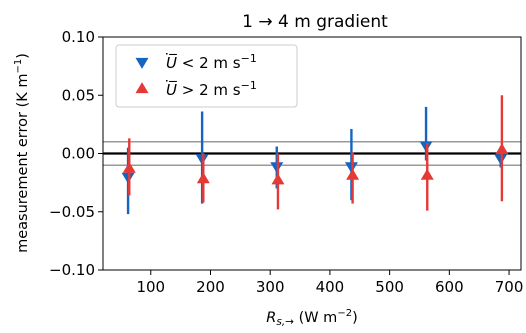 The image size is (526, 333). I want to click on y-axis: −0.10 −0.05 0.00 0.05 0.10, so click(76, 153).